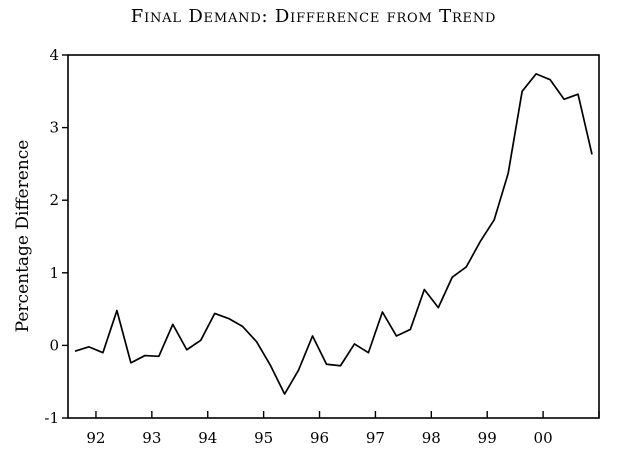 This screenshot has height=461, width=627. I want to click on y-tick-label: 2, so click(54, 200).